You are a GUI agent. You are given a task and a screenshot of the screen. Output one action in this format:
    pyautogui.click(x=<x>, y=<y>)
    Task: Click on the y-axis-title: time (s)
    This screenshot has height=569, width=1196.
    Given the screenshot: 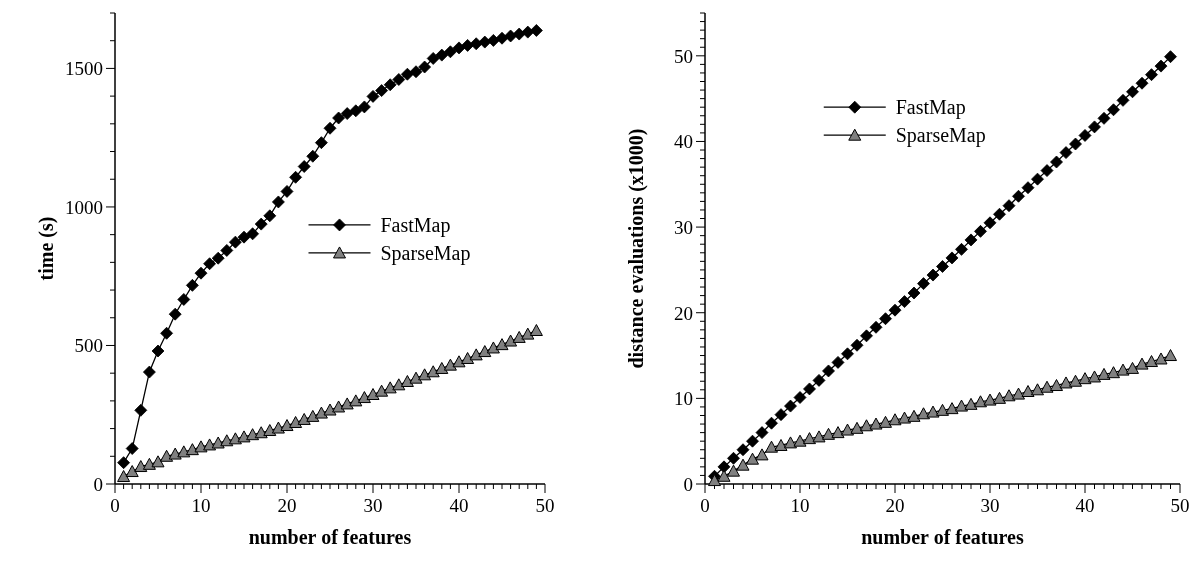 What is the action you would take?
    pyautogui.click(x=46, y=248)
    